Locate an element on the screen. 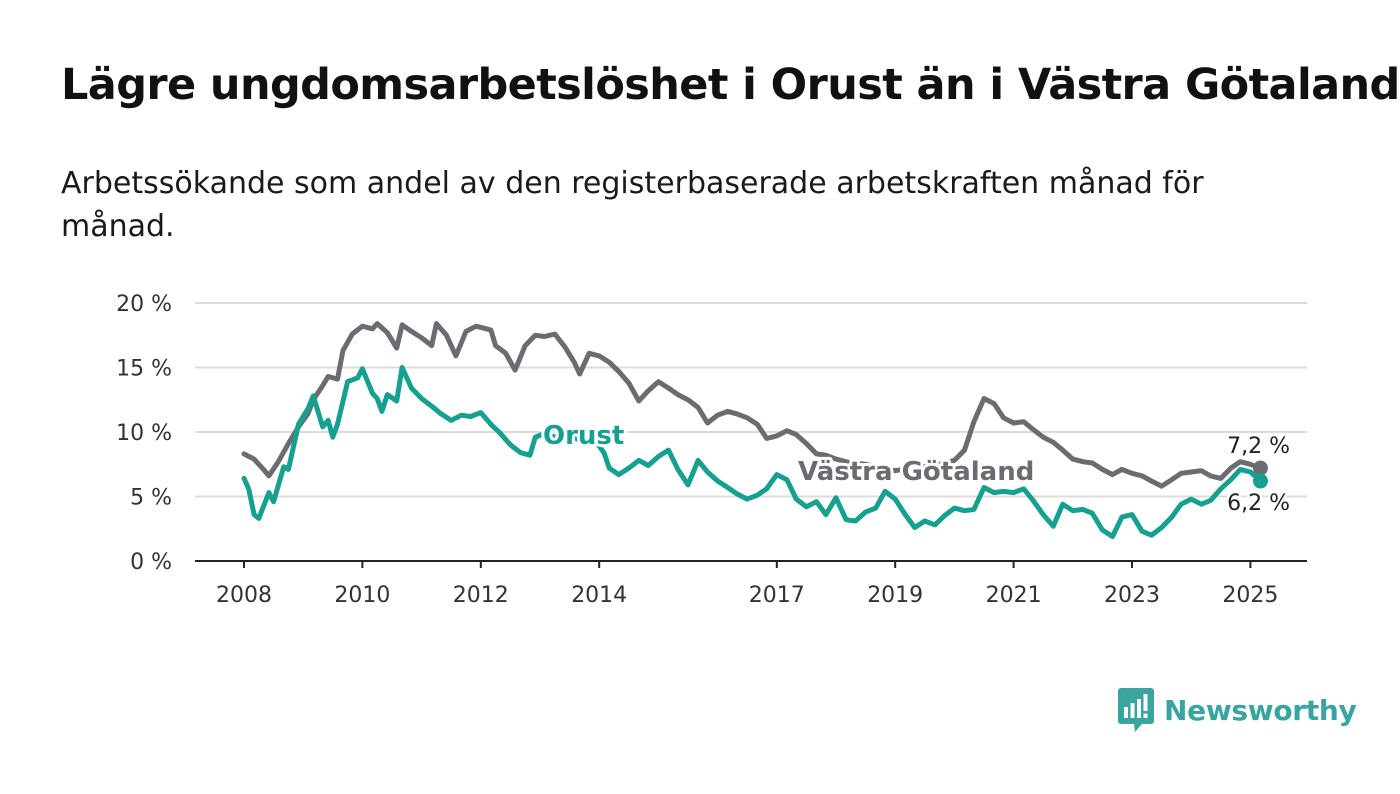 This screenshot has width=1400, height=794. y-tick-label: 0 % is located at coordinates (151, 562).